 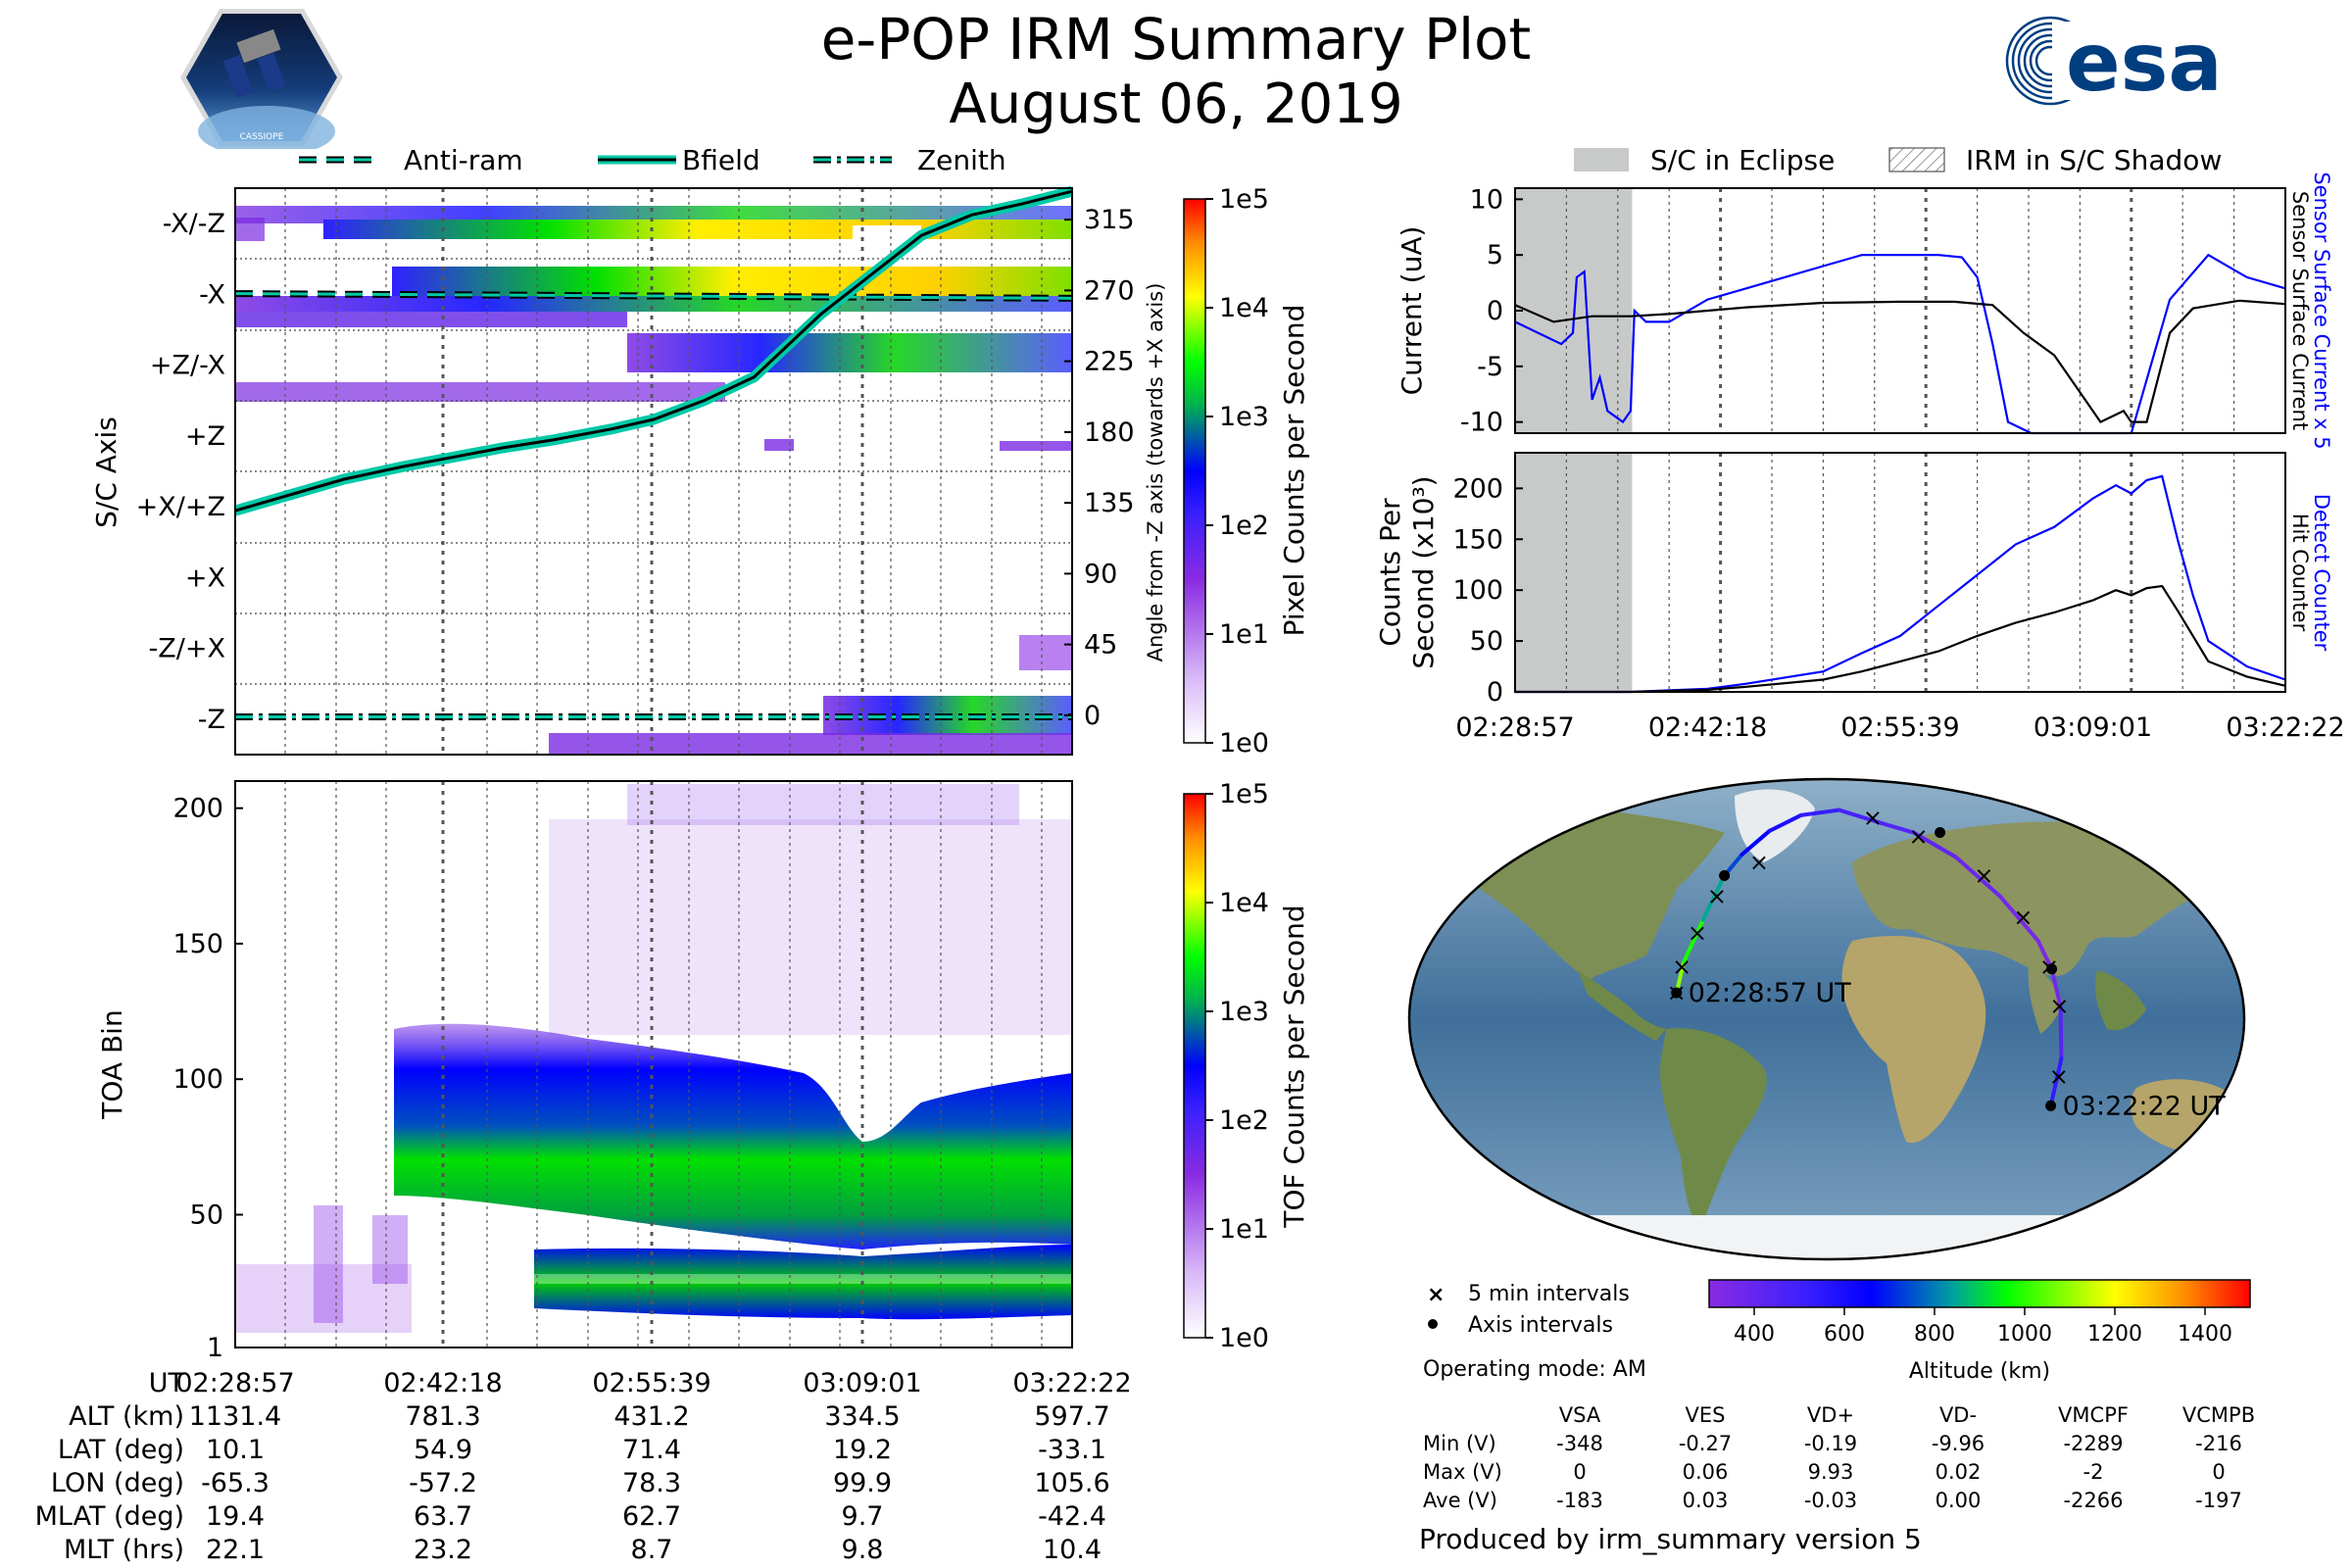 I want to click on ephemeris-cell: 02:42:18, so click(x=442, y=1383).